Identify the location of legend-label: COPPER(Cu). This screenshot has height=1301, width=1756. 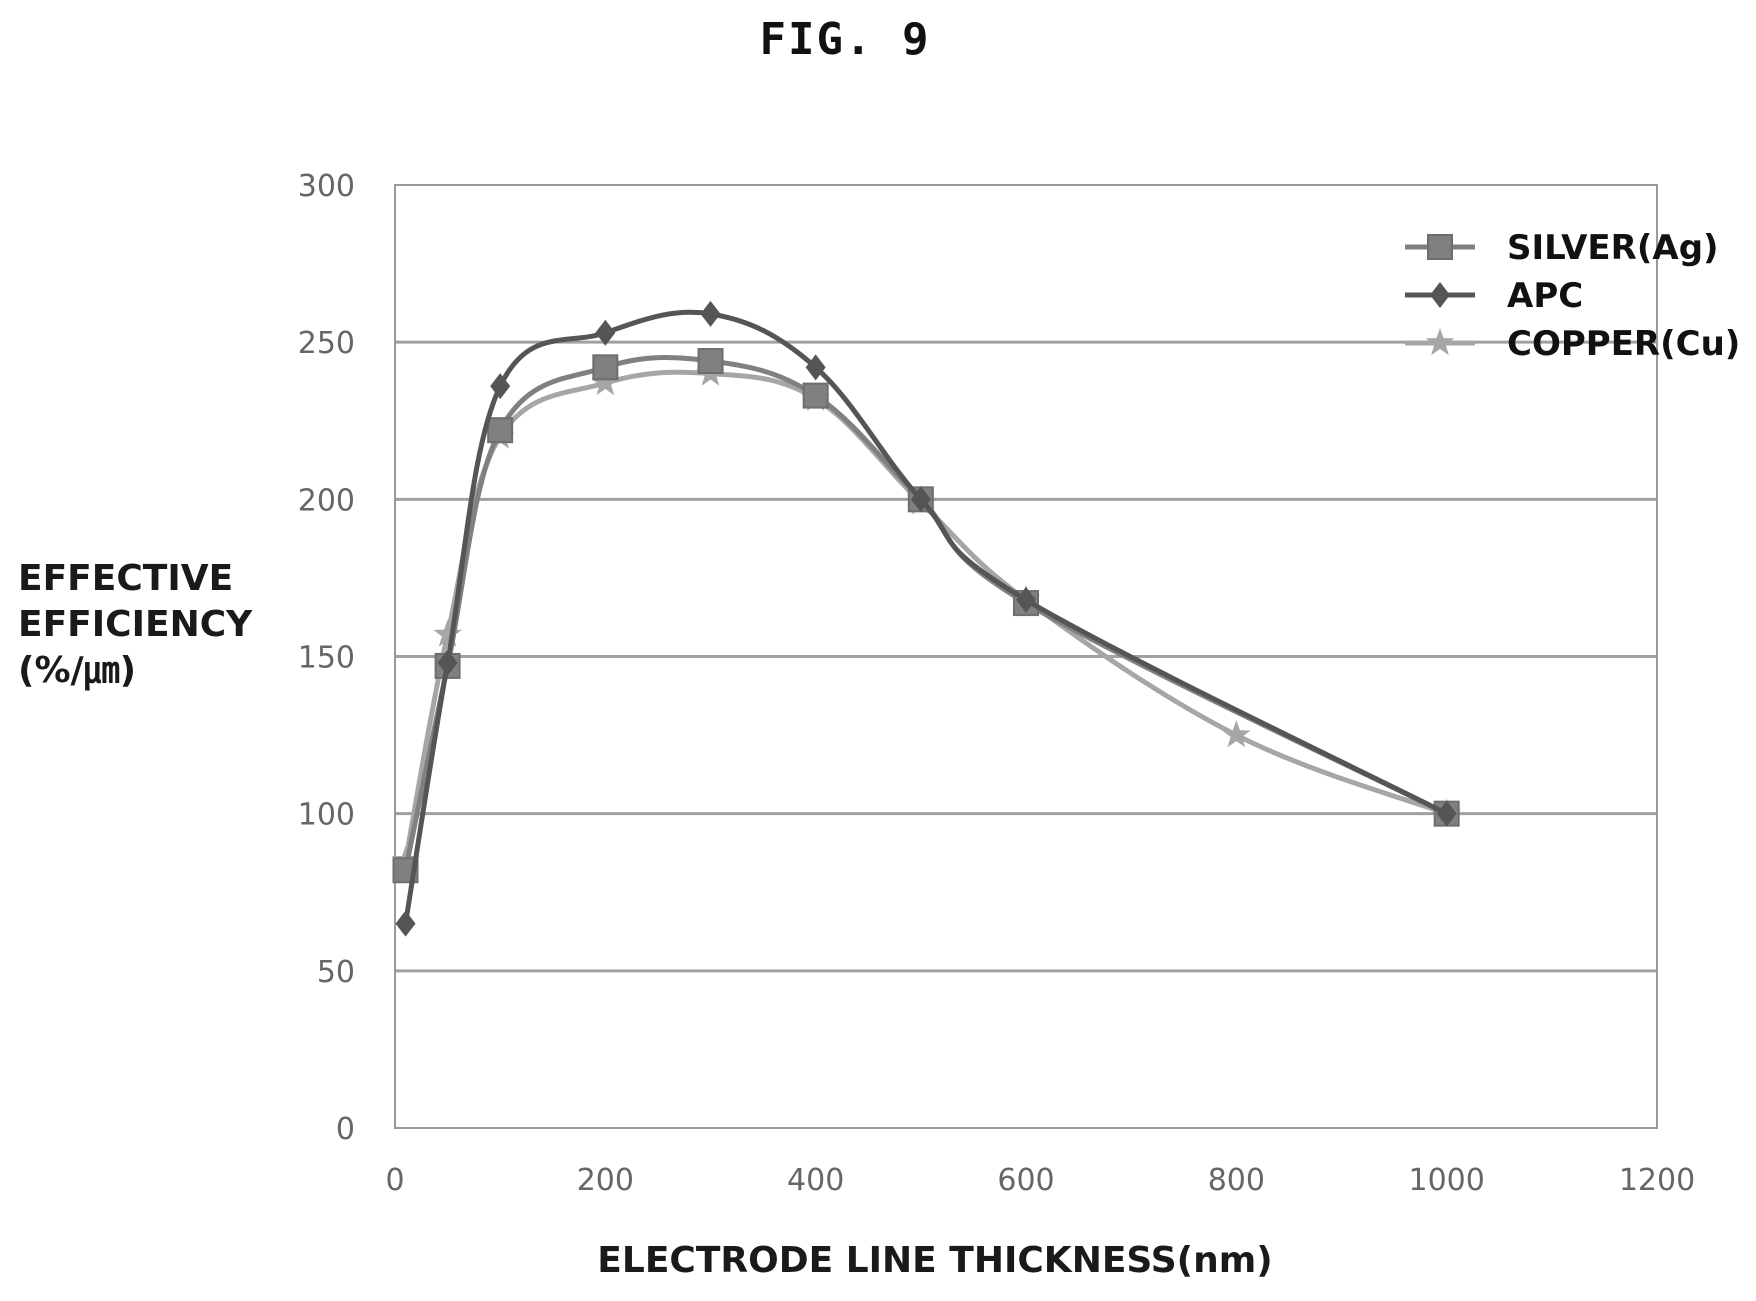
(1623, 344).